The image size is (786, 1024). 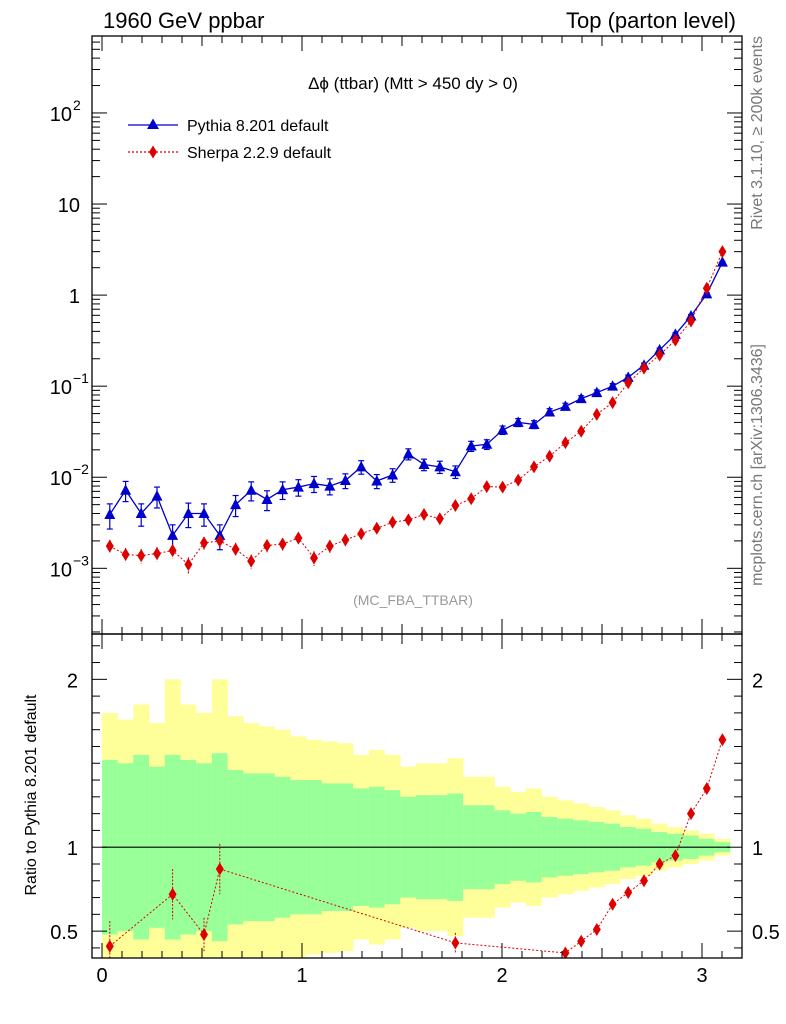 What do you see at coordinates (501, 976) in the screenshot?
I see `x-tick-label: 2` at bounding box center [501, 976].